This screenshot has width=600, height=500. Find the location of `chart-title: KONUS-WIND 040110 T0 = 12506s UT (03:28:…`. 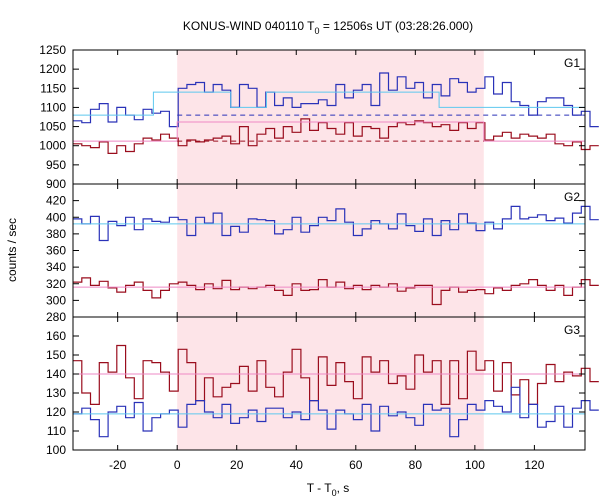

chart-title: KONUS-WIND 040110 T0 = 12506s UT (03:28:… is located at coordinates (328, 27).